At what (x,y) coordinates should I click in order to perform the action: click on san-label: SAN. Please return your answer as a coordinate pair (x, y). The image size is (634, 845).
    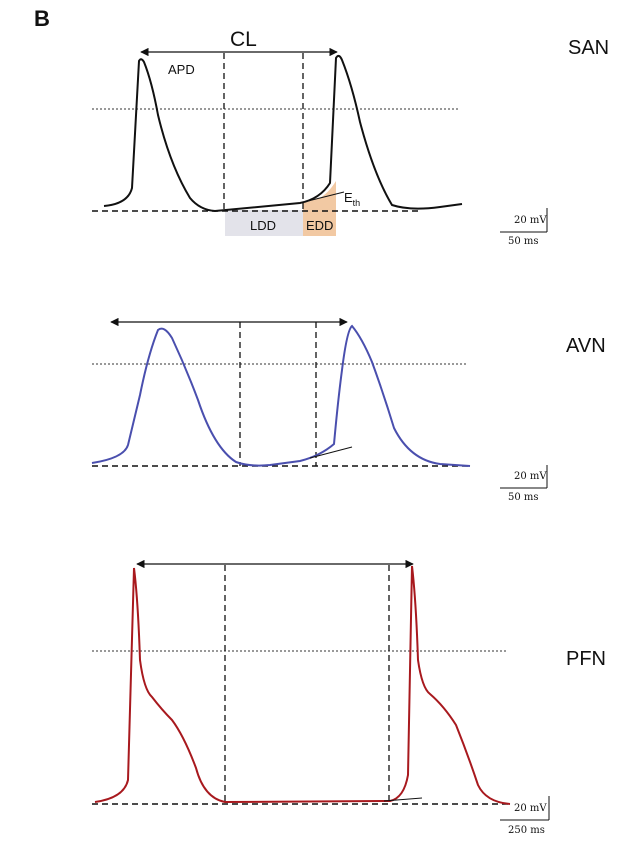
    Looking at the image, I should click on (588, 48).